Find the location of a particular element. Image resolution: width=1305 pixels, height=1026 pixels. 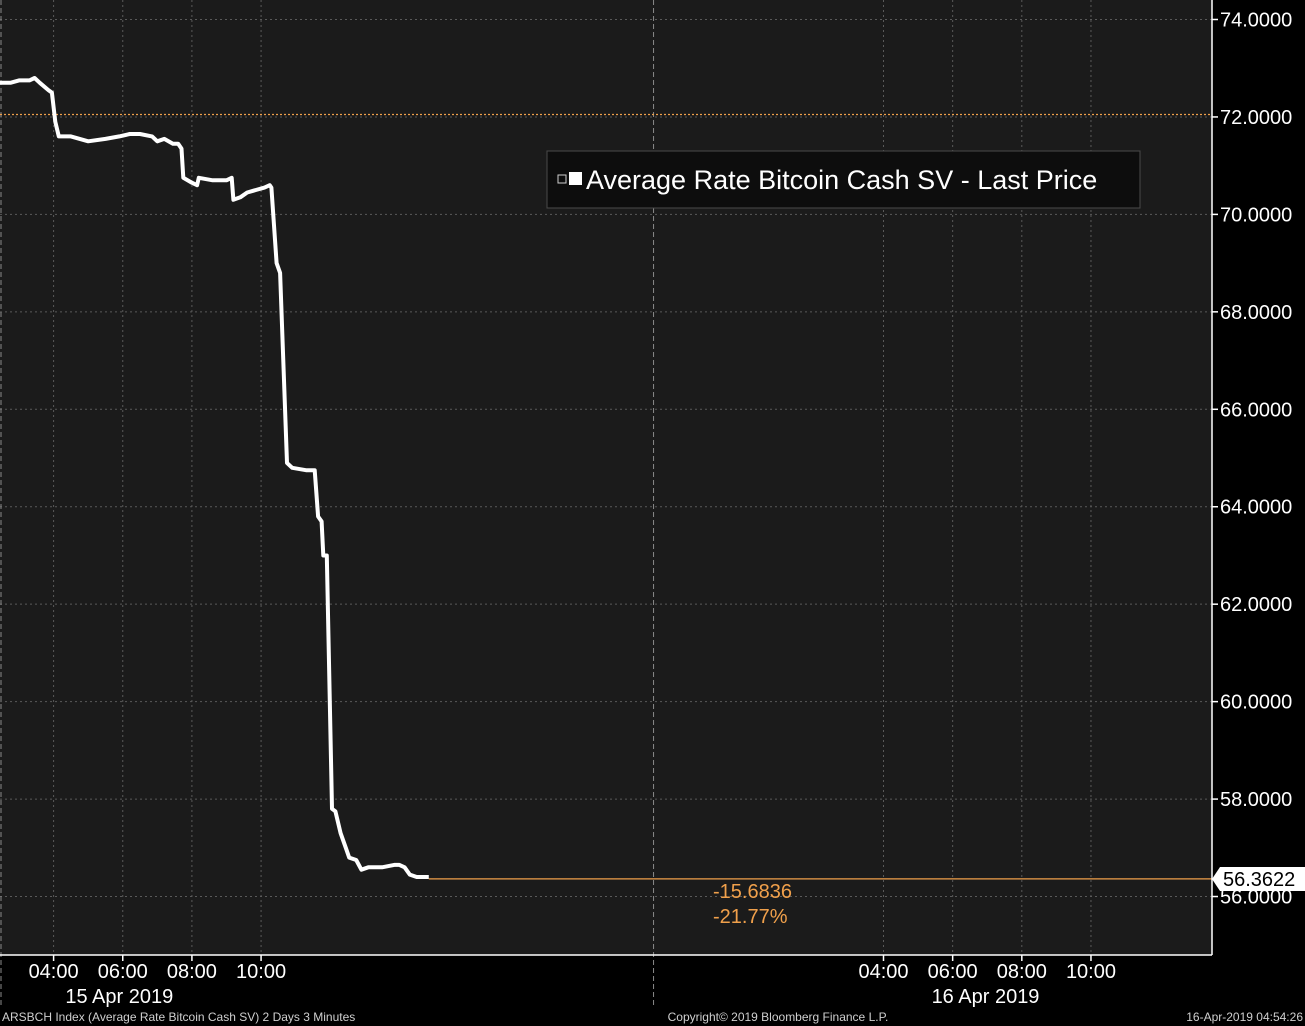

date-label: 16 Apr 2019 is located at coordinates (986, 997).